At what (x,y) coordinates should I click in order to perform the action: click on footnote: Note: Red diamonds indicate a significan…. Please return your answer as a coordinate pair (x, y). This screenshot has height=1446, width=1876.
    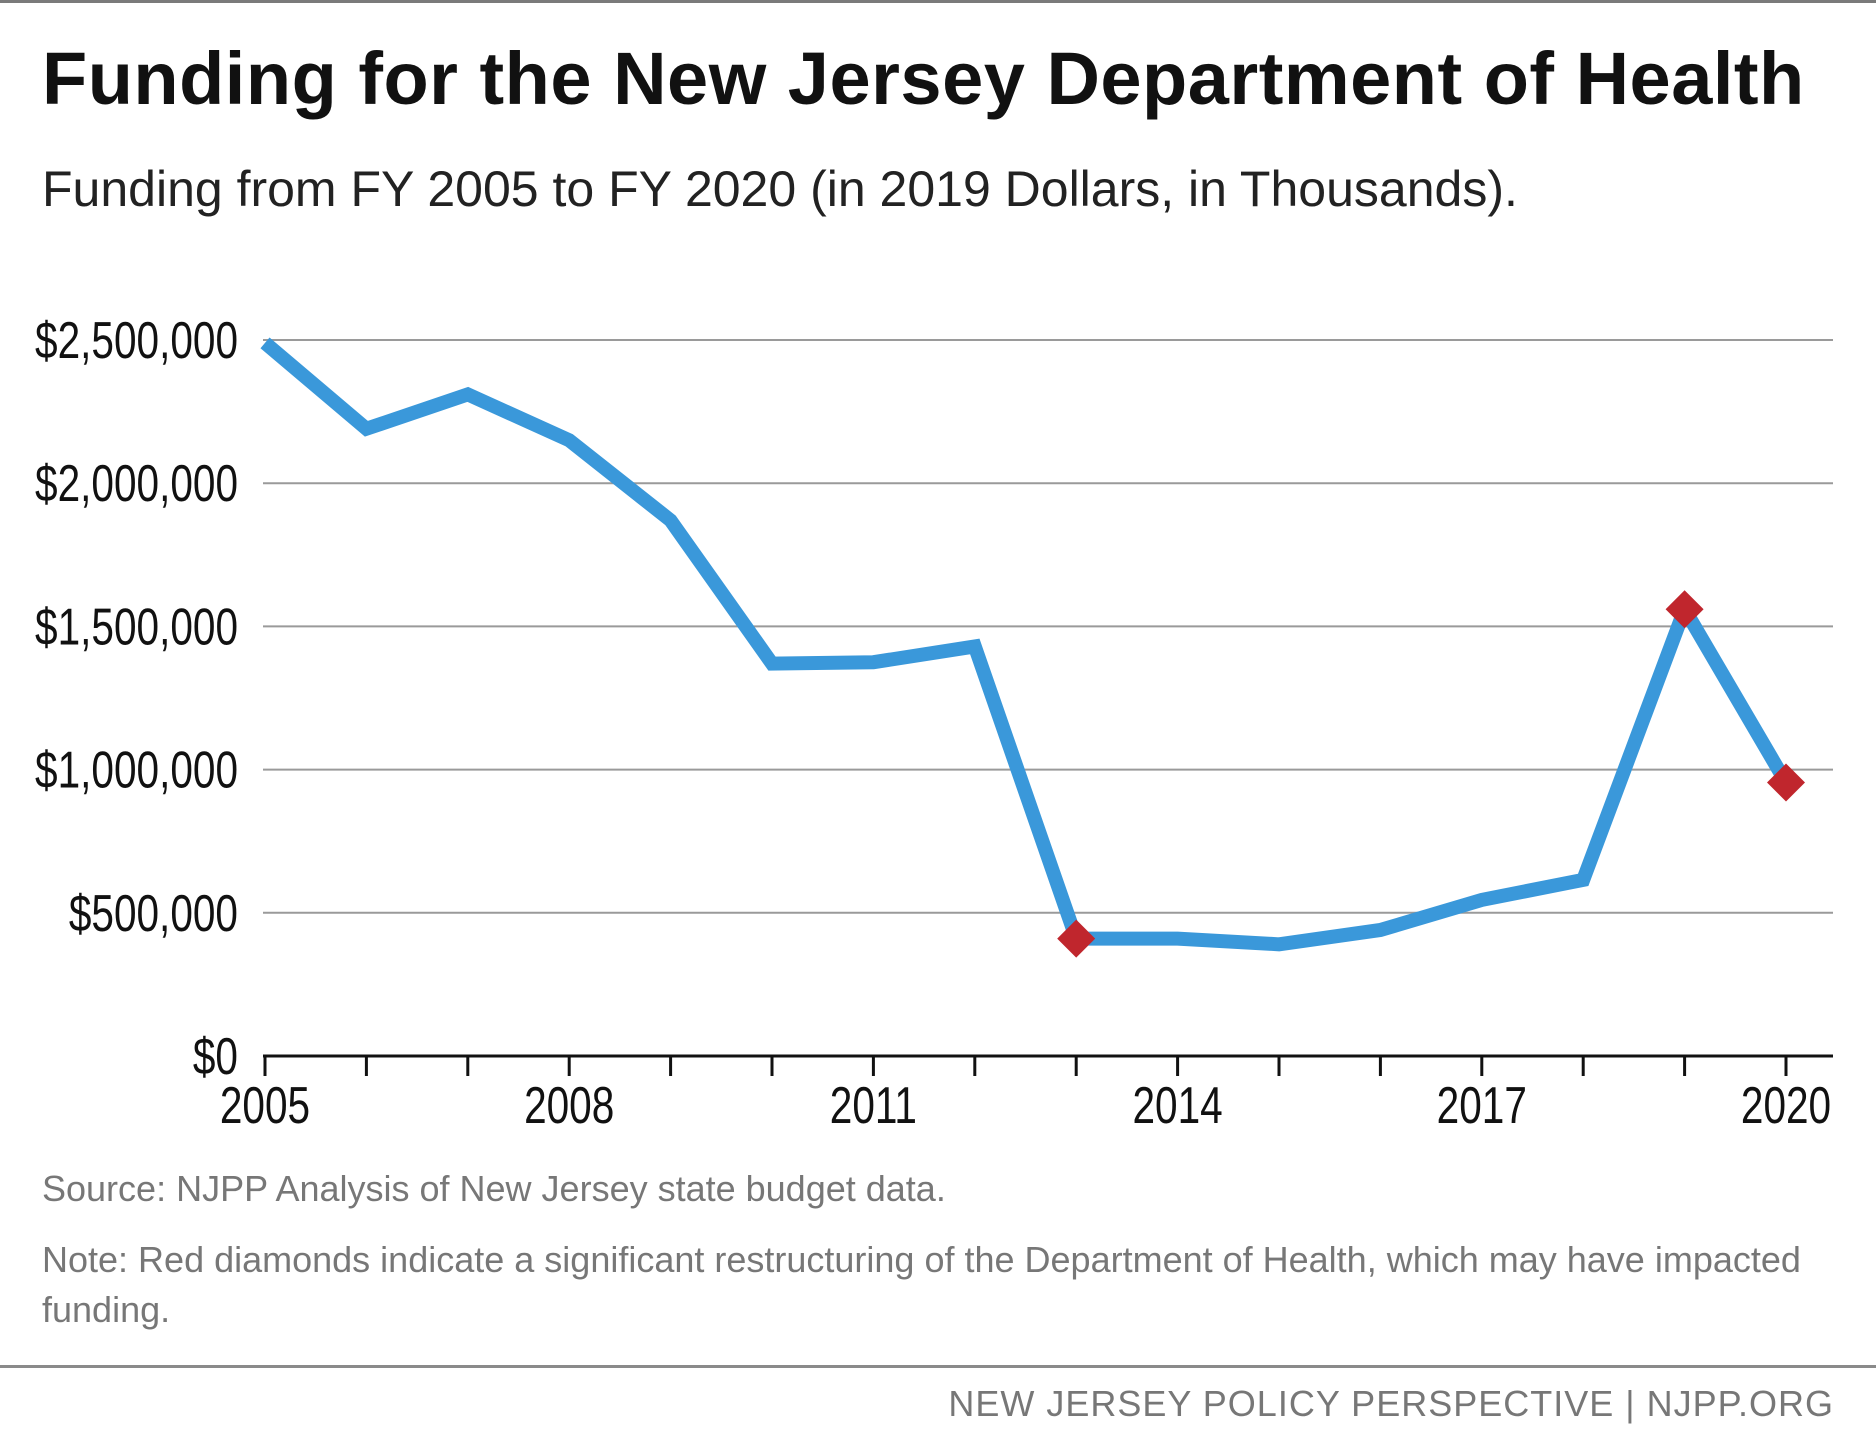
    Looking at the image, I should click on (921, 1284).